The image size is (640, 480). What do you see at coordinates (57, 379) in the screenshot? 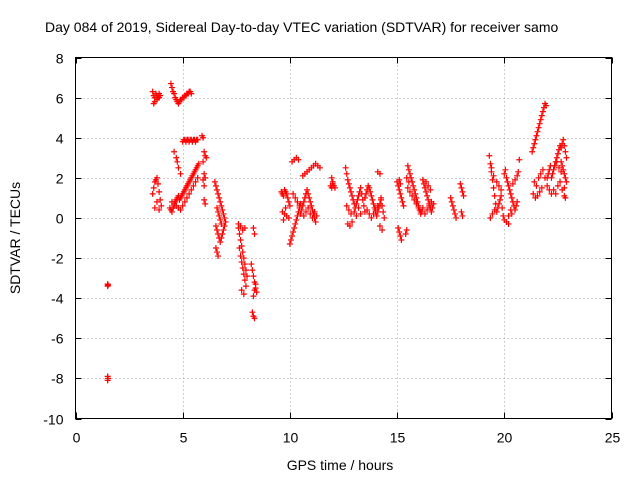
I see `y-tick-label: -8` at bounding box center [57, 379].